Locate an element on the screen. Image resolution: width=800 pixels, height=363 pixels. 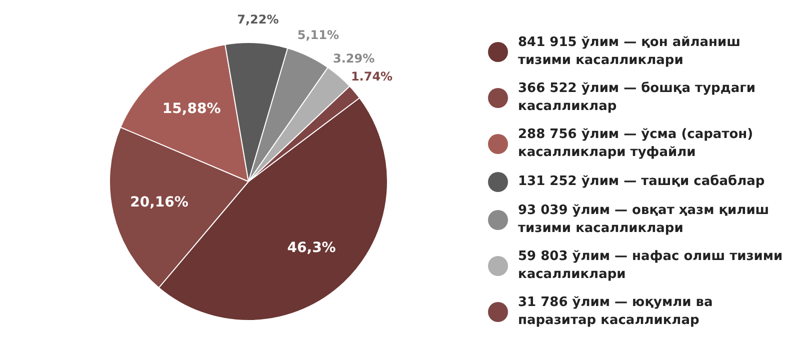
data-label: 15,88% is located at coordinates (191, 109).